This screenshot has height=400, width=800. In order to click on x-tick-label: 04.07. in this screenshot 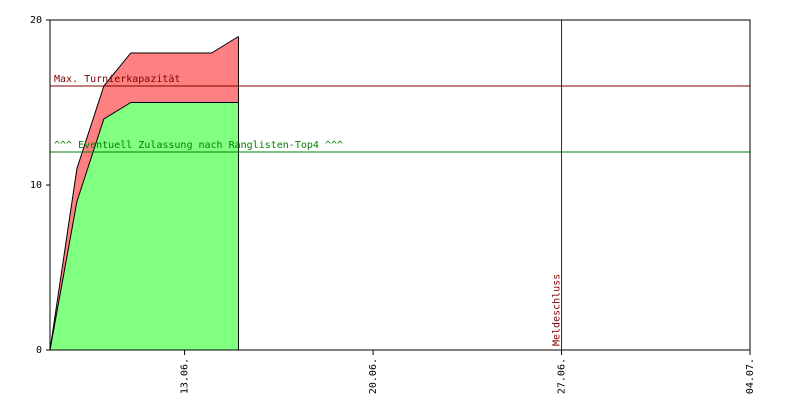, I will do `click(750, 376)`.